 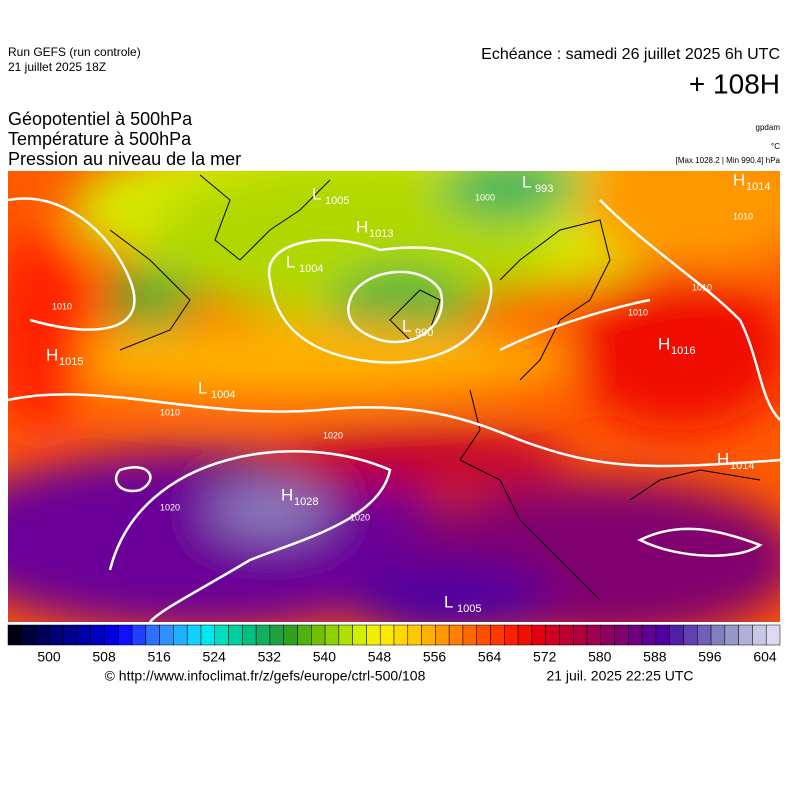 What do you see at coordinates (765, 657) in the screenshot?
I see `colorbar-tick-label: 604` at bounding box center [765, 657].